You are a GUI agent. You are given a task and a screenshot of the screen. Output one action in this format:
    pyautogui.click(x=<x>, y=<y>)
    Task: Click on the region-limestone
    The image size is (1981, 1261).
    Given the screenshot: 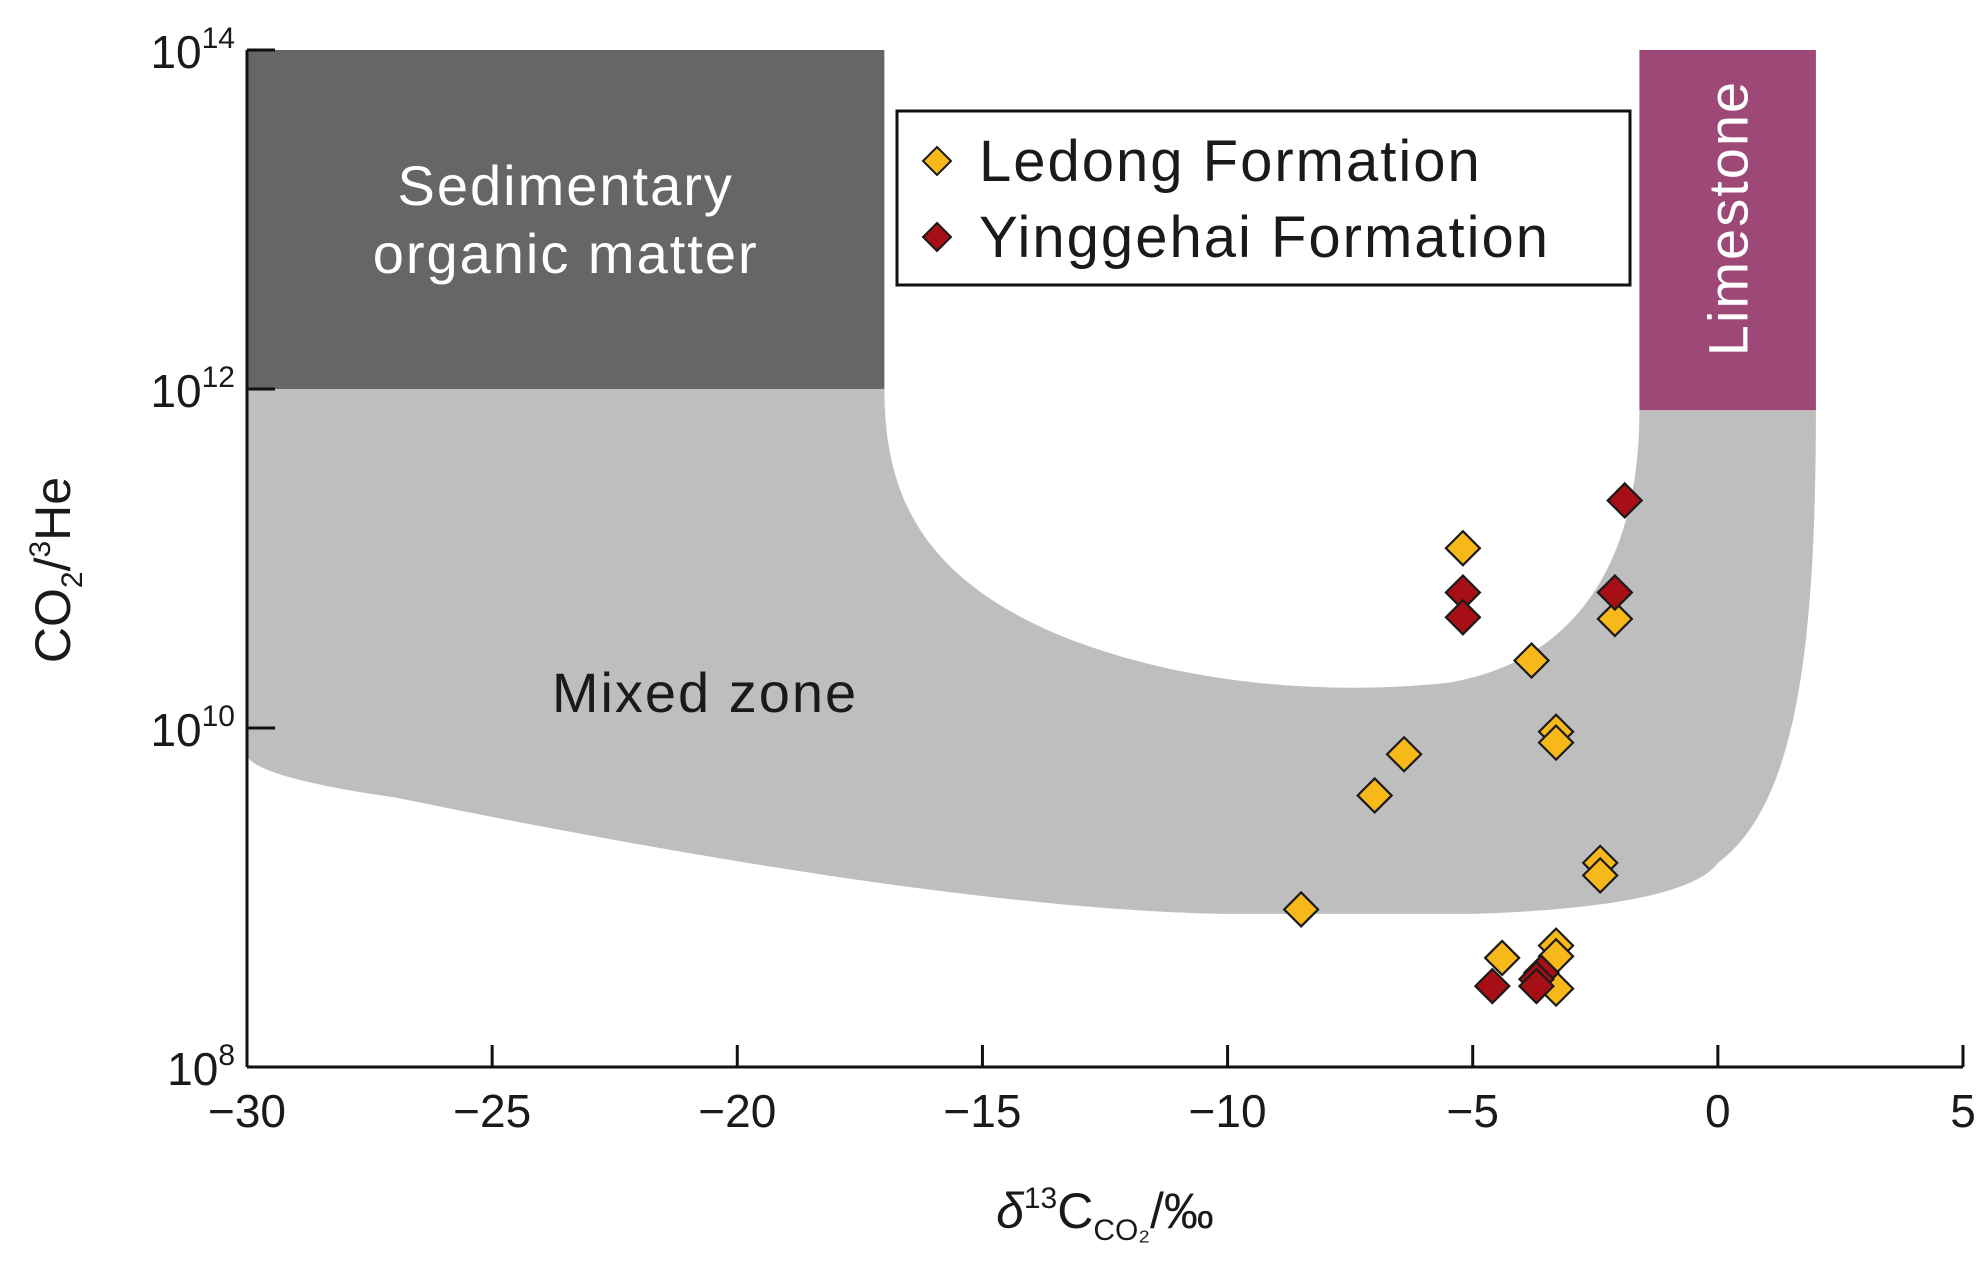 What is the action you would take?
    pyautogui.click(x=1727, y=230)
    